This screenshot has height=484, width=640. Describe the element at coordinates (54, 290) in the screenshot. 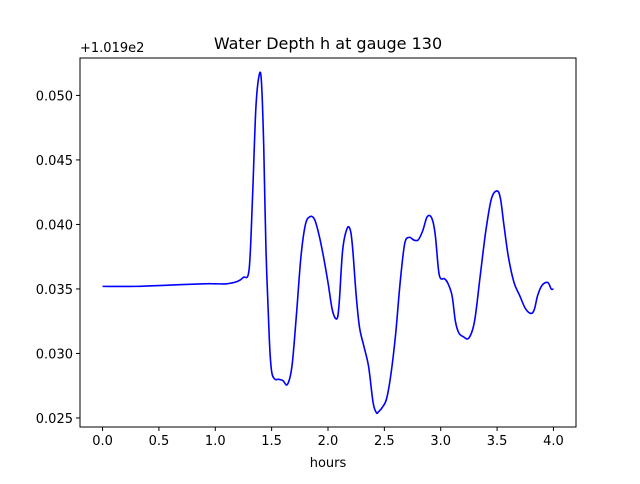

I see `y-tick-label: 0.035` at that location.